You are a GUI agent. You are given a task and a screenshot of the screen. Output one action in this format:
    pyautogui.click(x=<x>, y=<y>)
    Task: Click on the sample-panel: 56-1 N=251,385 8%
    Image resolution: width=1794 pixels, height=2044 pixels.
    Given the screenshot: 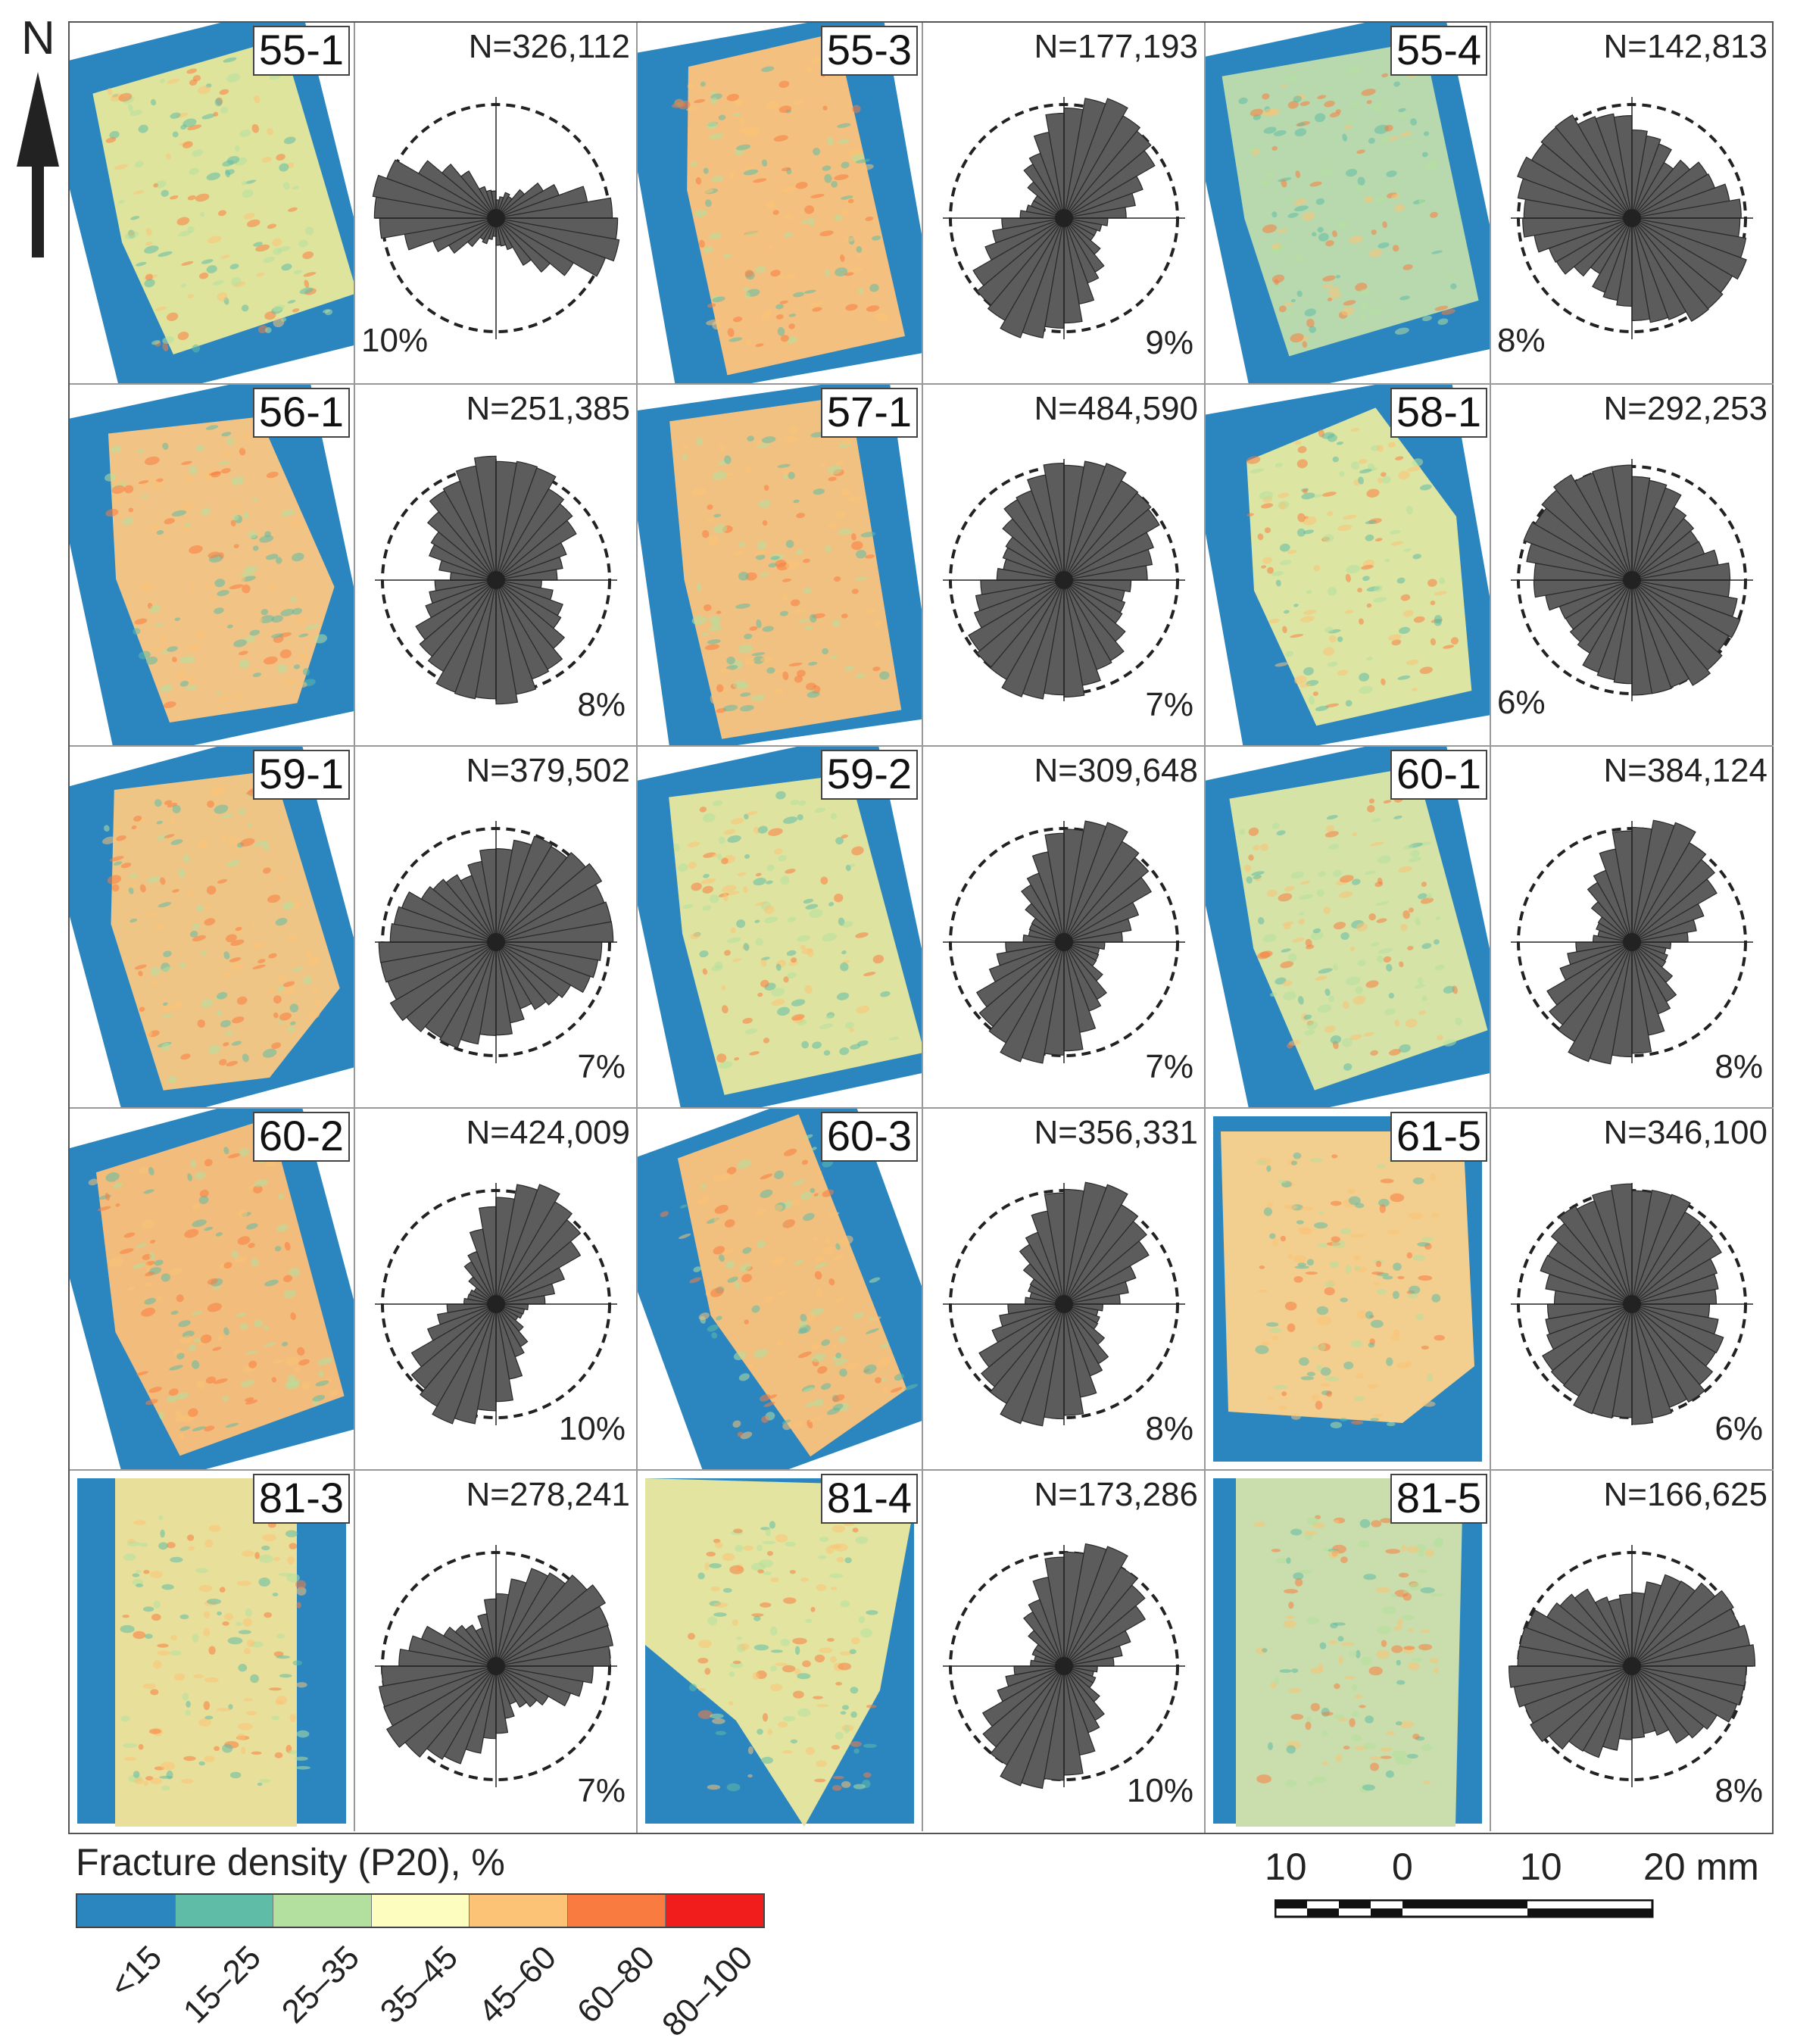 What is the action you would take?
    pyautogui.click(x=354, y=566)
    